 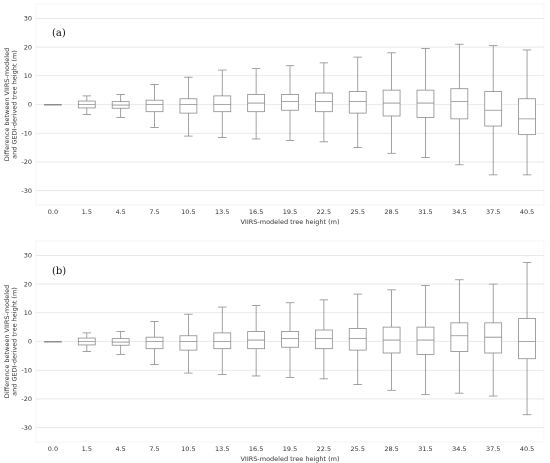 I want to click on panel-label: (a), so click(x=59, y=33).